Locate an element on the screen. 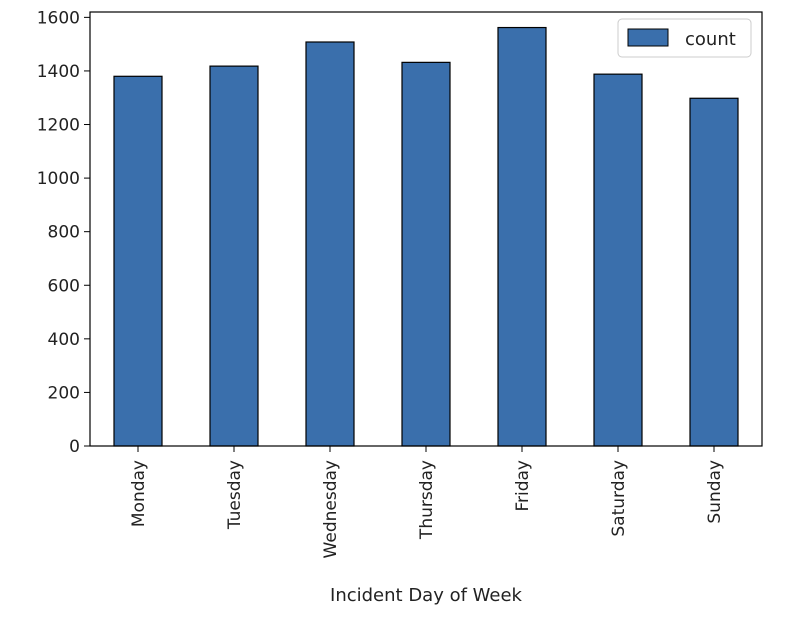 The image size is (796, 618). x-tick-label-monday: Monday is located at coordinates (139, 493).